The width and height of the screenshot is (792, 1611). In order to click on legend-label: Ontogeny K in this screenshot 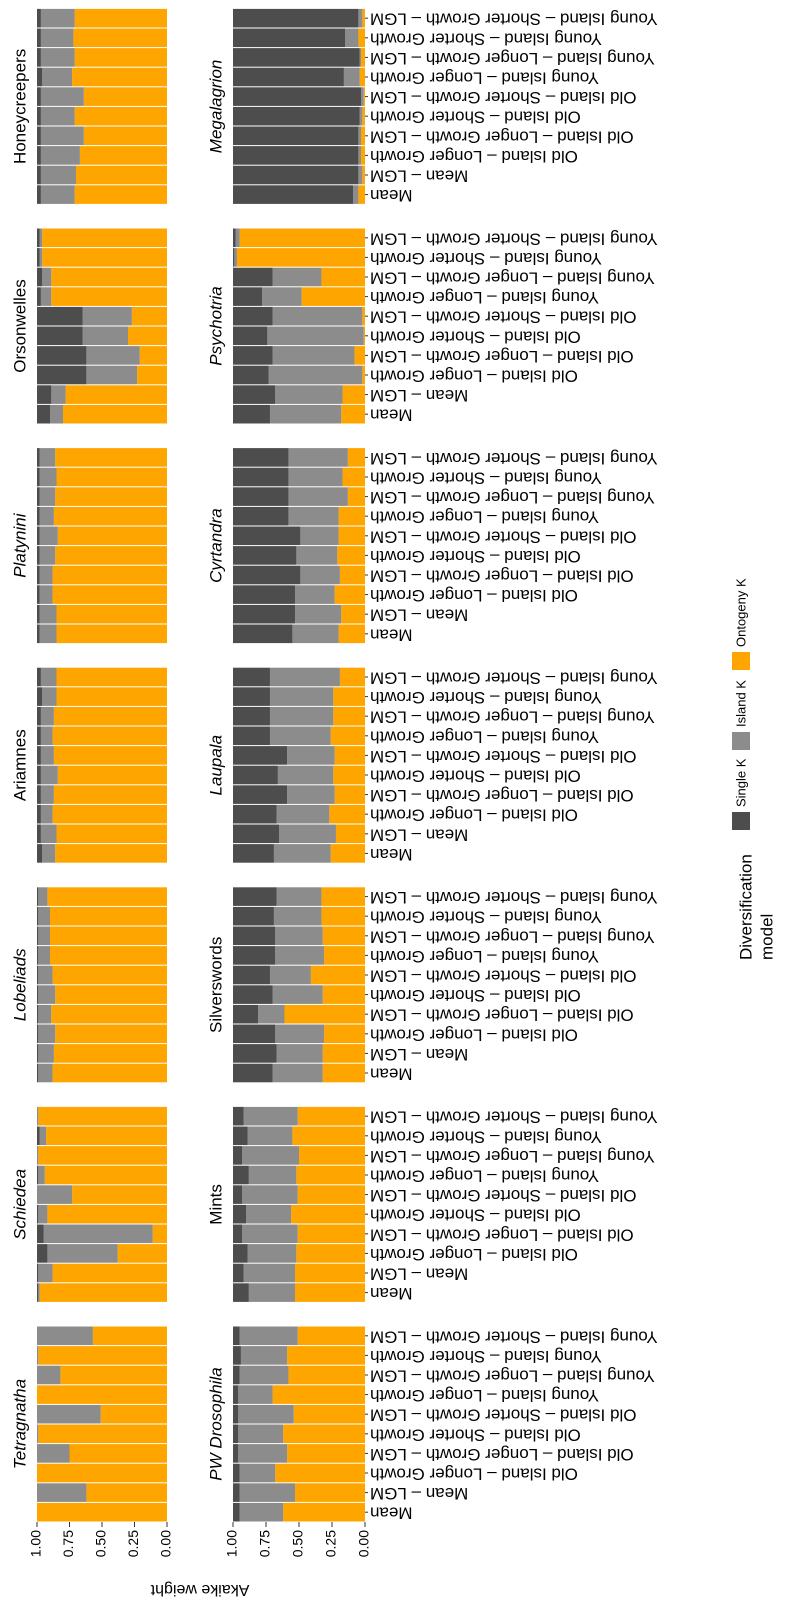, I will do `click(740, 612)`.